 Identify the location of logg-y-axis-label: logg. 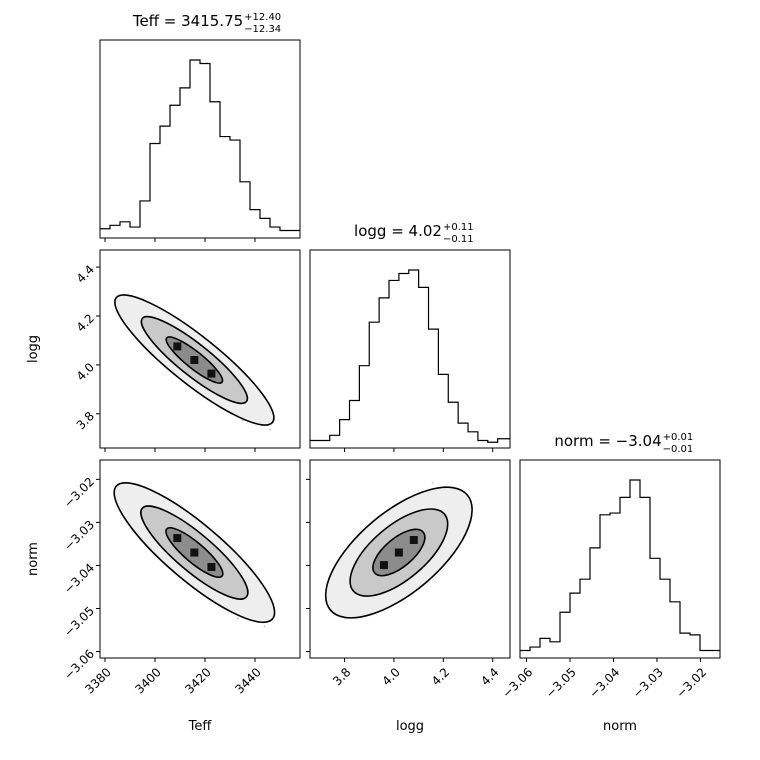
(33, 349).